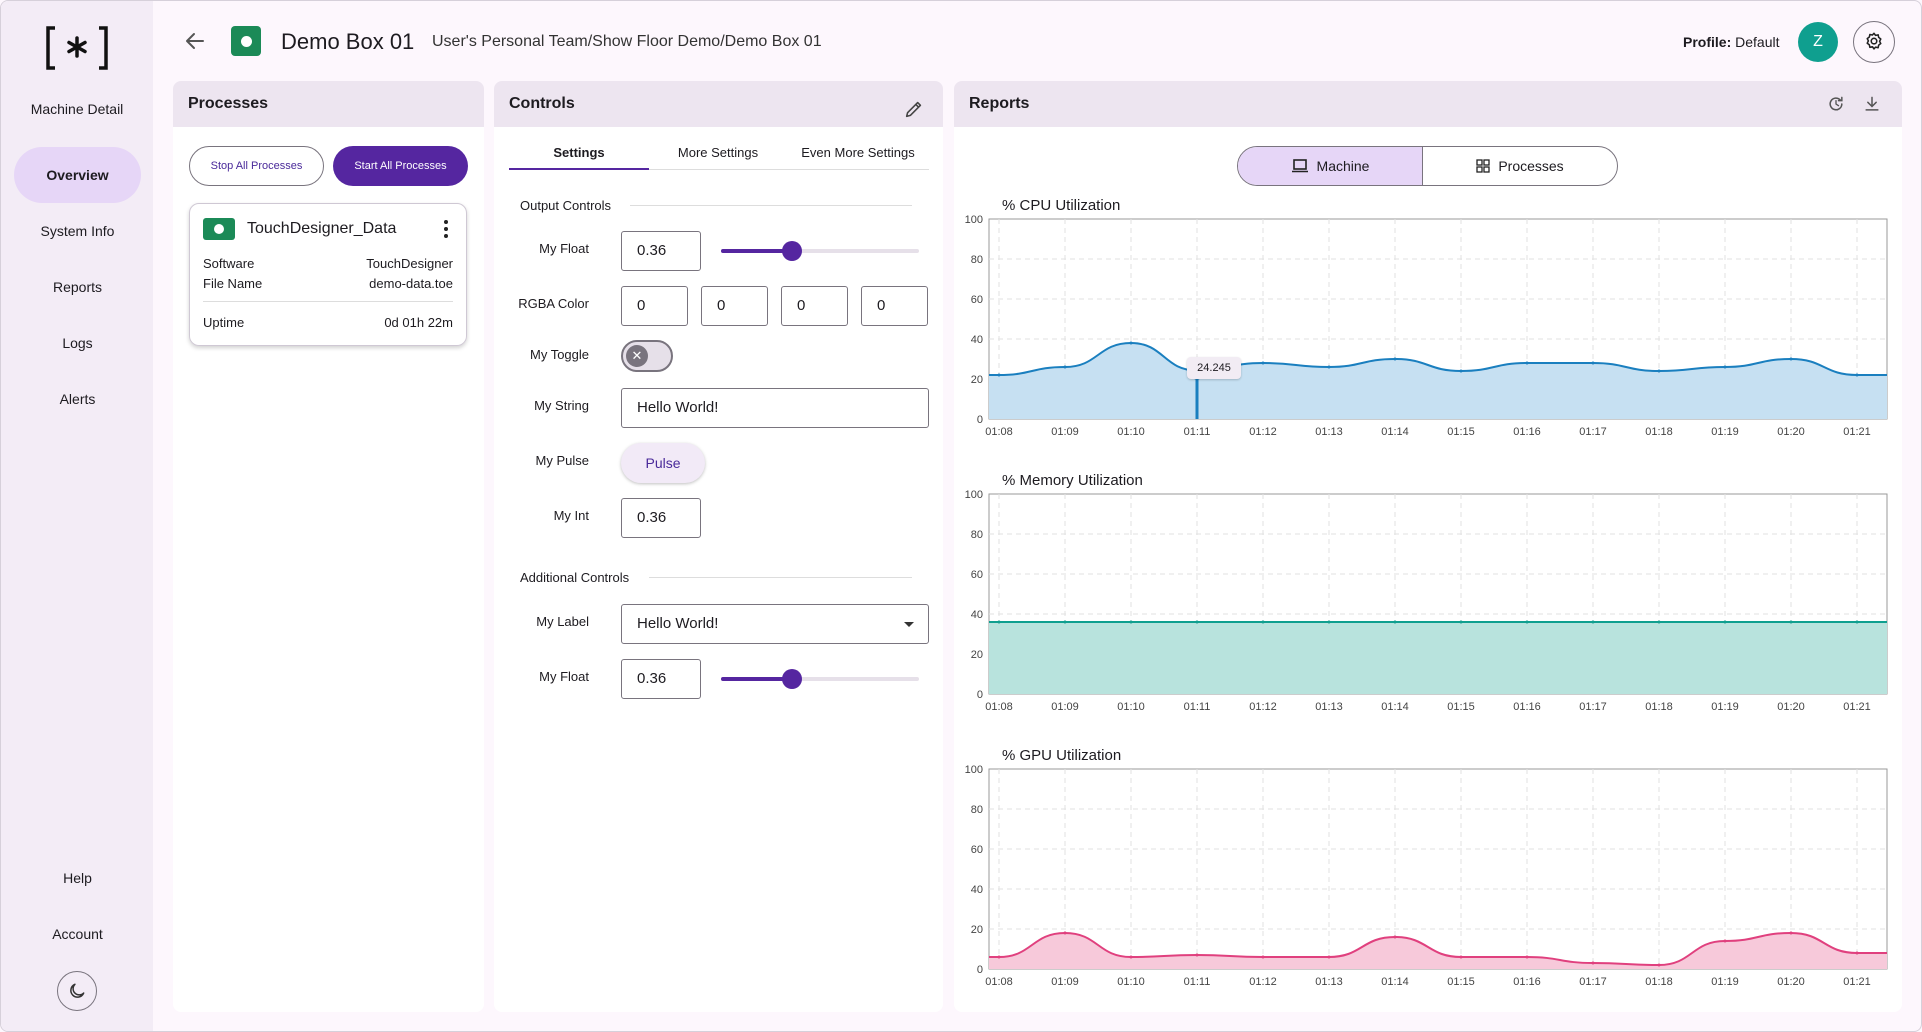 The image size is (1922, 1032). Describe the element at coordinates (977, 890) in the screenshot. I see `y-tick-label: 40` at that location.